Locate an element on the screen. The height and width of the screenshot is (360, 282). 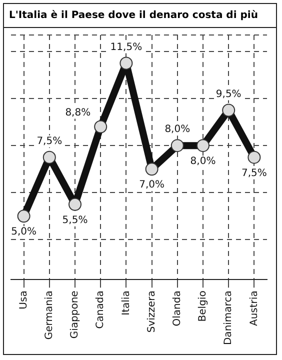
x-tick-label: Giappone is located at coordinates (75, 314).